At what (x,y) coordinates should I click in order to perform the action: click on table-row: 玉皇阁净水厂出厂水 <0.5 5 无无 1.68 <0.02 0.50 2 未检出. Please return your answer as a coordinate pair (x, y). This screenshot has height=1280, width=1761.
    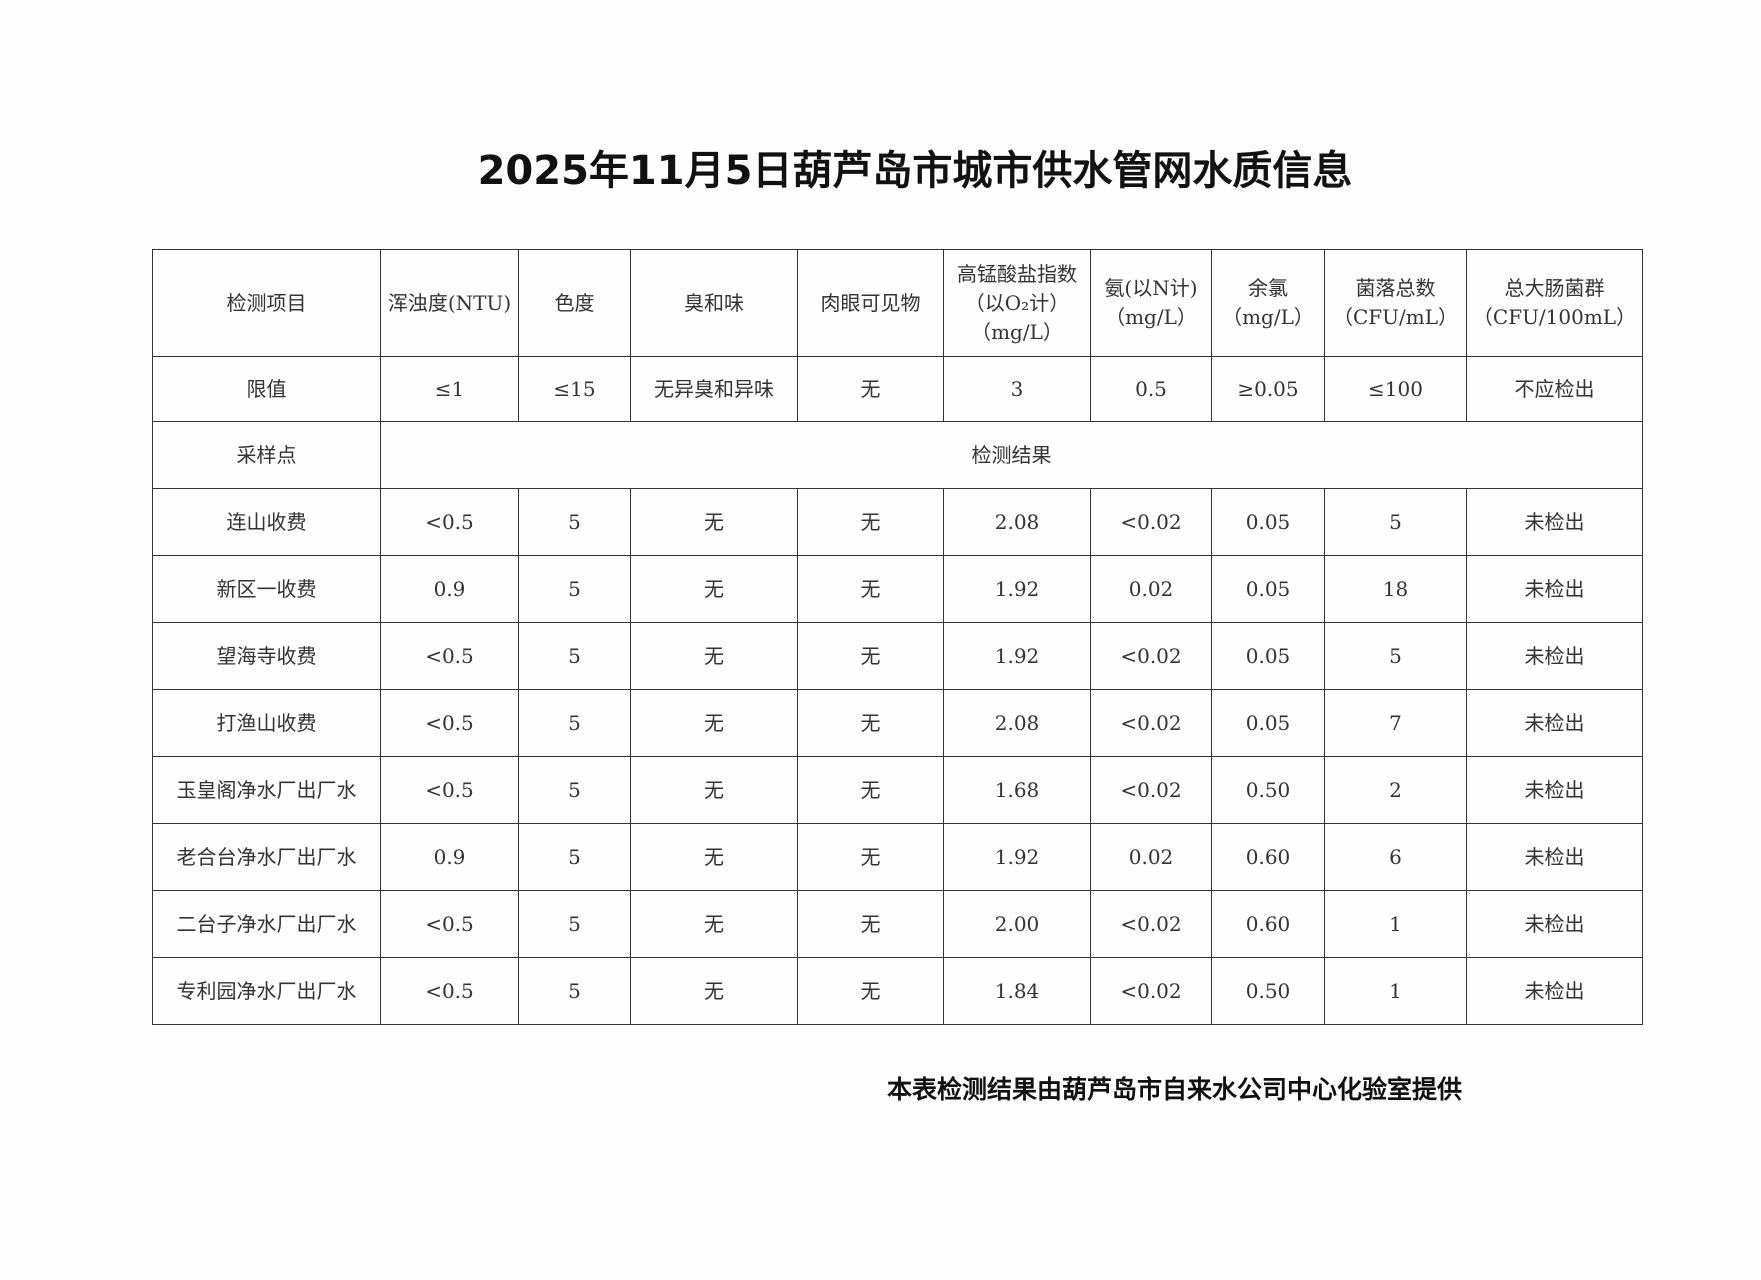
    Looking at the image, I should click on (897, 790).